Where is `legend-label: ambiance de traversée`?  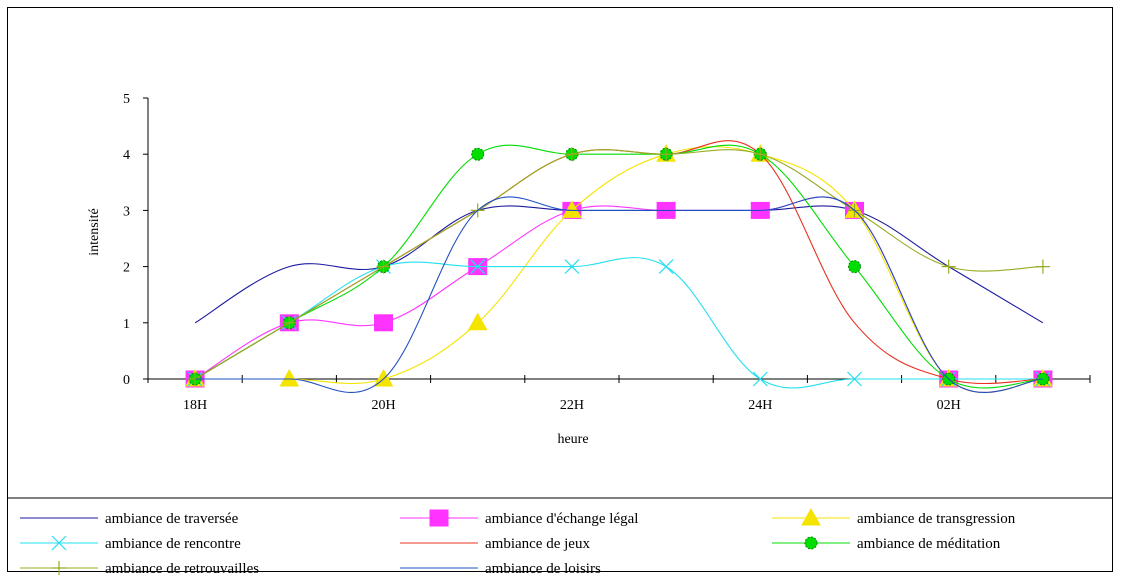
legend-label: ambiance de traversée is located at coordinates (172, 519).